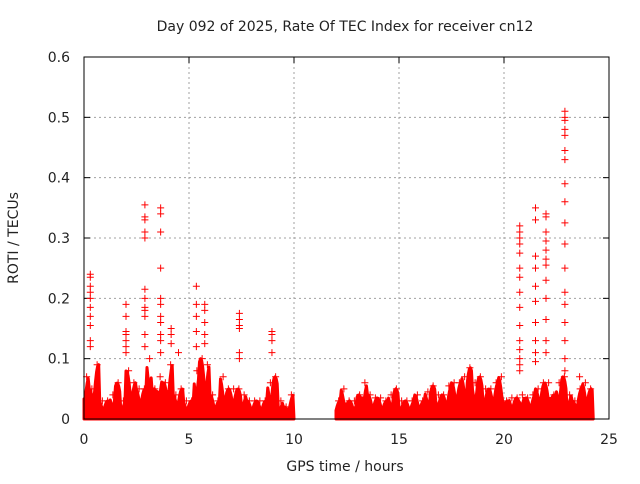 The width and height of the screenshot is (640, 484). What do you see at coordinates (59, 58) in the screenshot?
I see `y-tick-label: 0.6` at bounding box center [59, 58].